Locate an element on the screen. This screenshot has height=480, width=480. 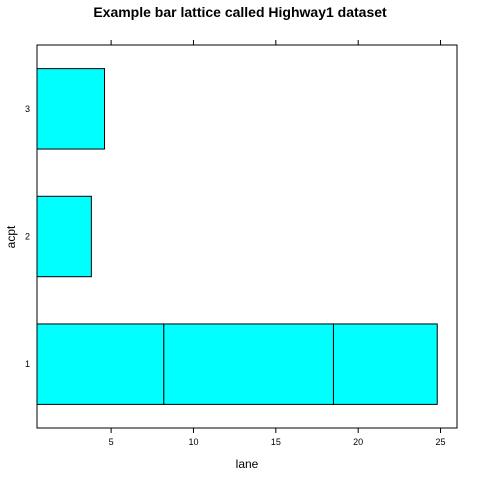
x-tick-label: 5 is located at coordinates (111, 442).